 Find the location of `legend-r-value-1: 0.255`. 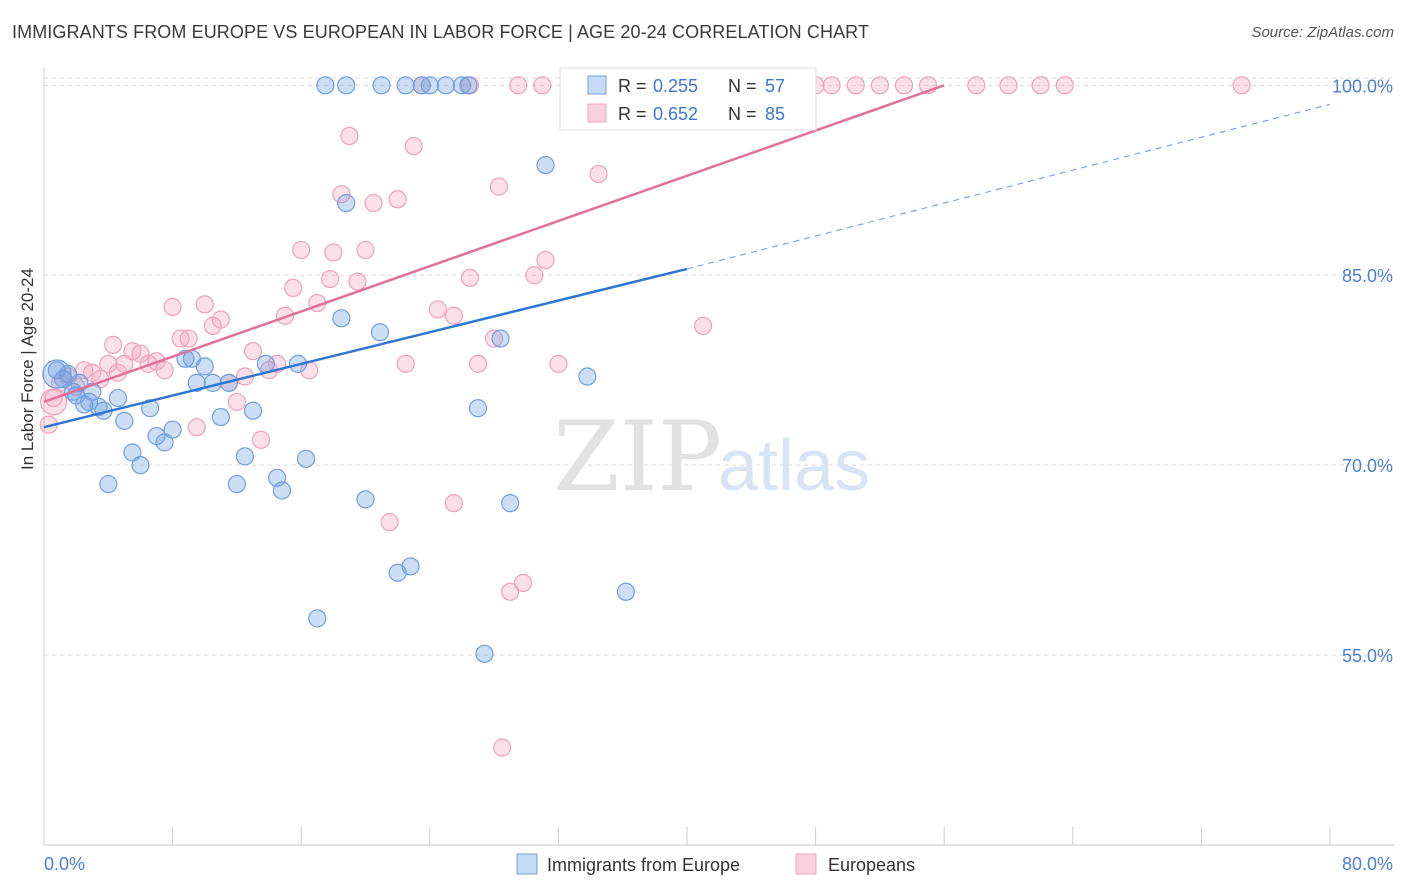

legend-r-value-1: 0.255 is located at coordinates (675, 86).